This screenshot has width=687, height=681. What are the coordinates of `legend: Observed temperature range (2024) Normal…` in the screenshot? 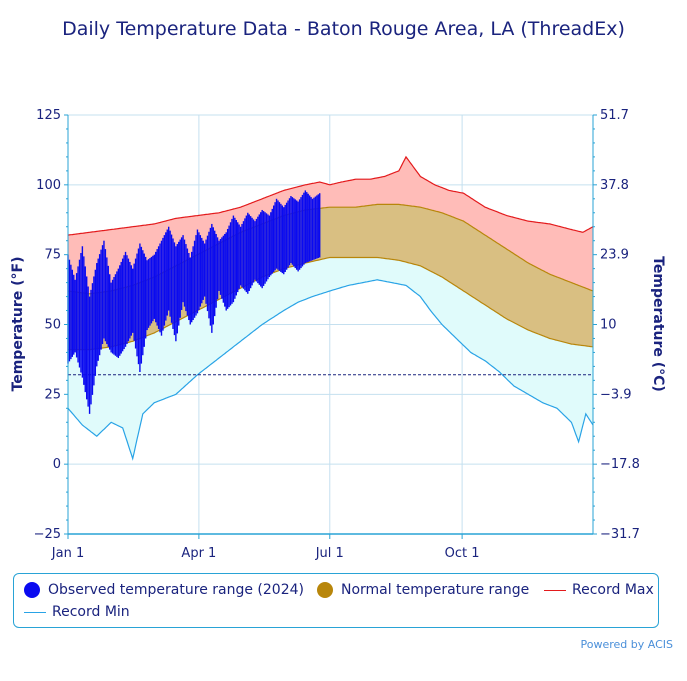 It's located at (336, 600).